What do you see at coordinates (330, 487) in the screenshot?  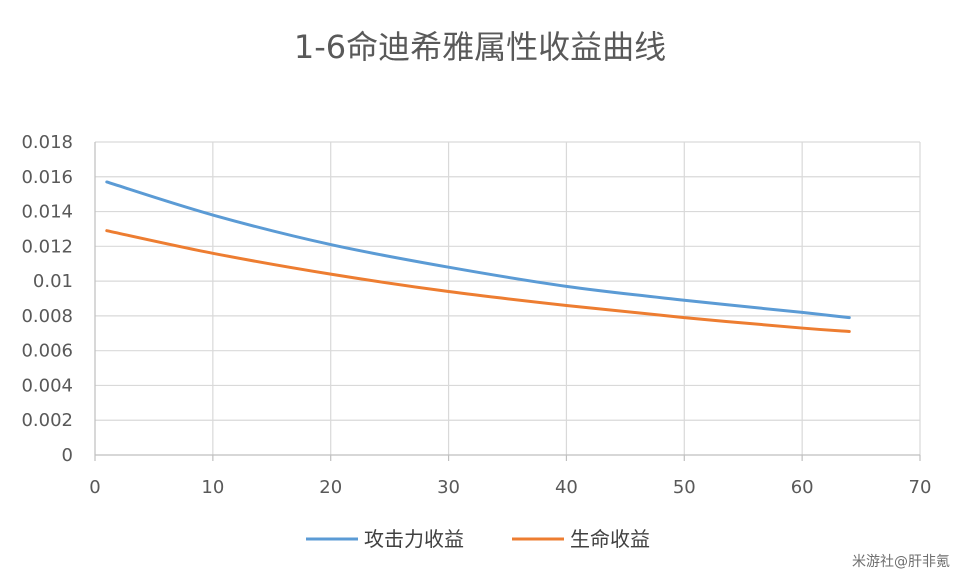 I see `x-tick-label: 20` at bounding box center [330, 487].